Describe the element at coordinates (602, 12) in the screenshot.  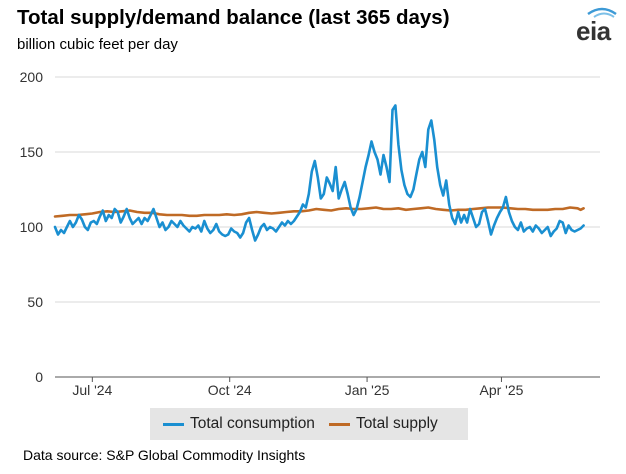
I see `eia-logo-arc-icon` at that location.